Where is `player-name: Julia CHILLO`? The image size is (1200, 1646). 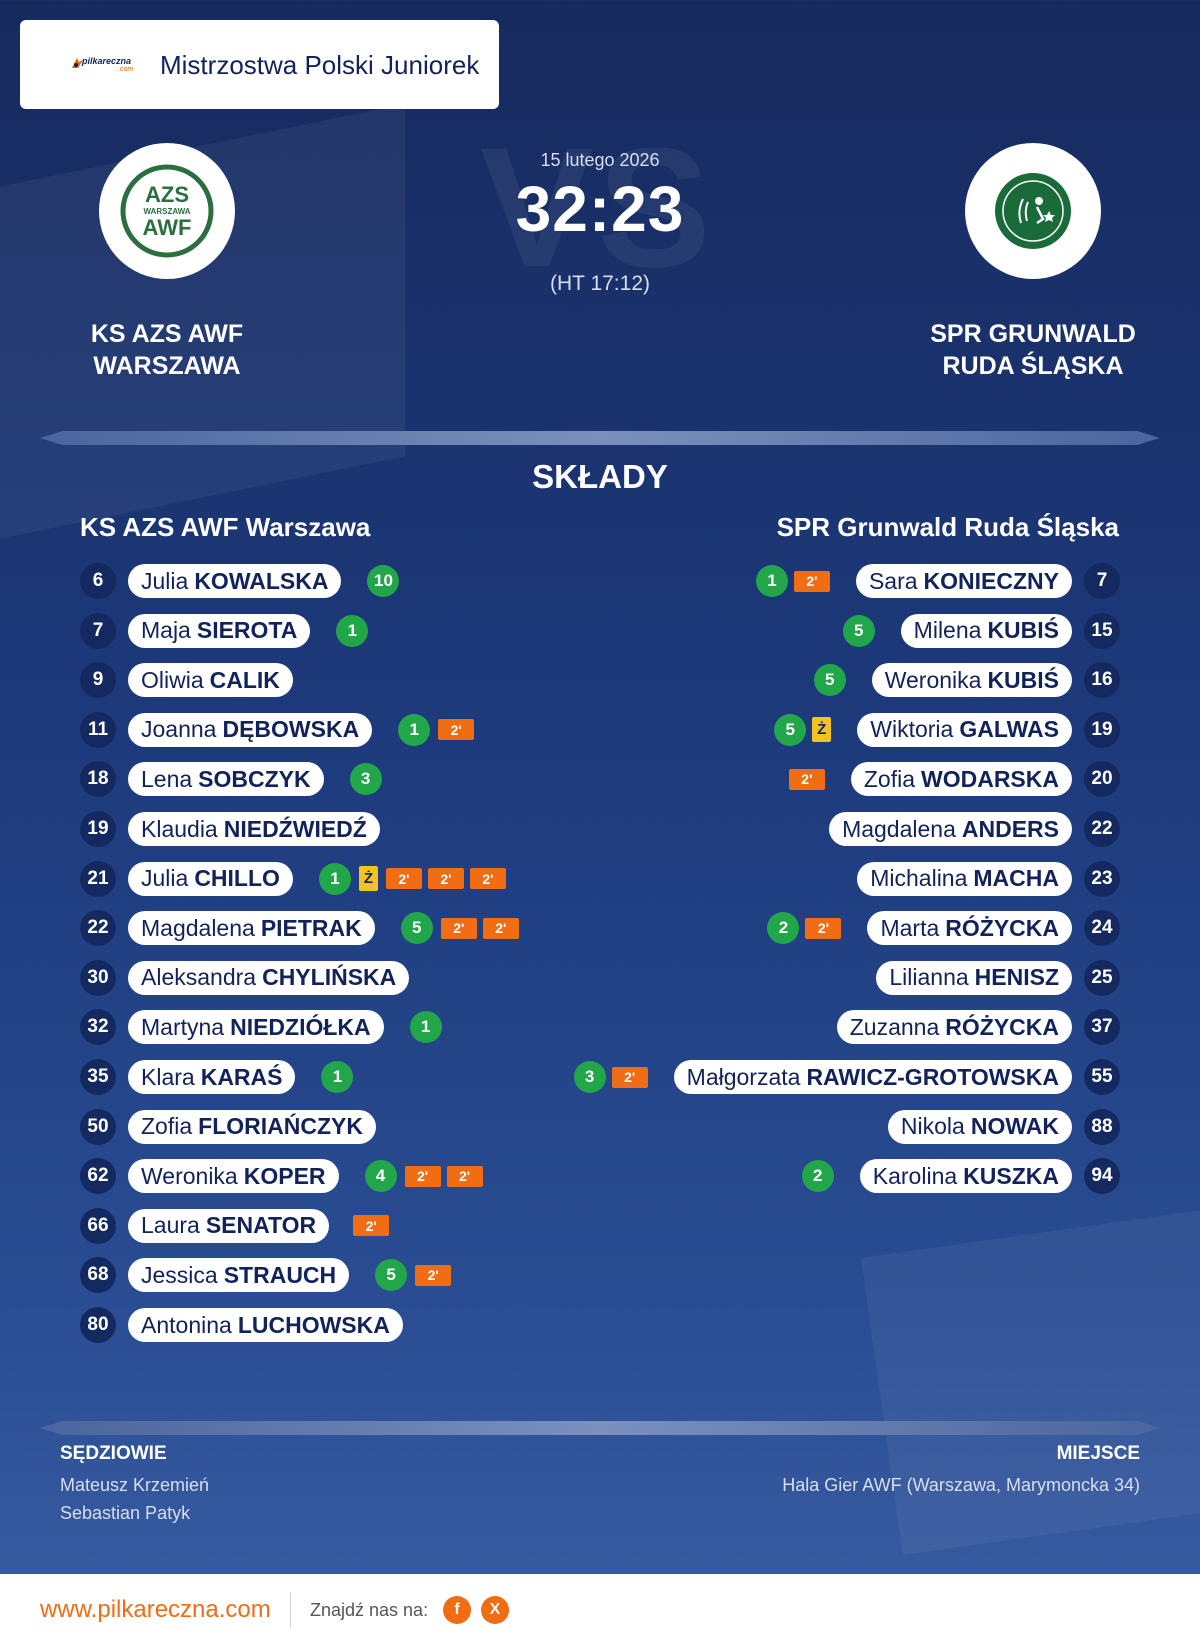
player-name: Julia CHILLO is located at coordinates (210, 878).